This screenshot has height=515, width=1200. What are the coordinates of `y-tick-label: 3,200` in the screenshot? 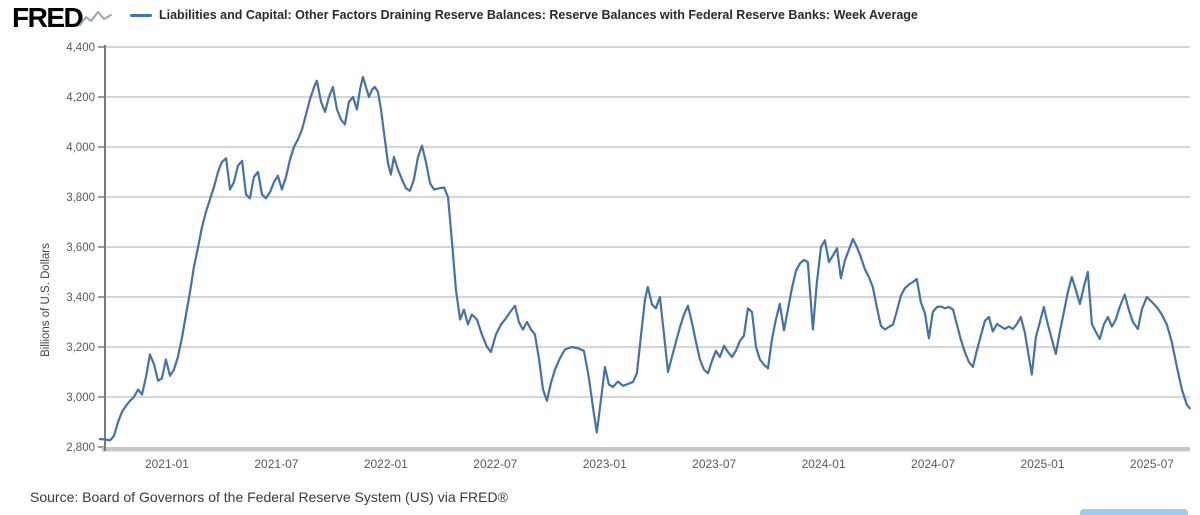 It's located at (80, 348).